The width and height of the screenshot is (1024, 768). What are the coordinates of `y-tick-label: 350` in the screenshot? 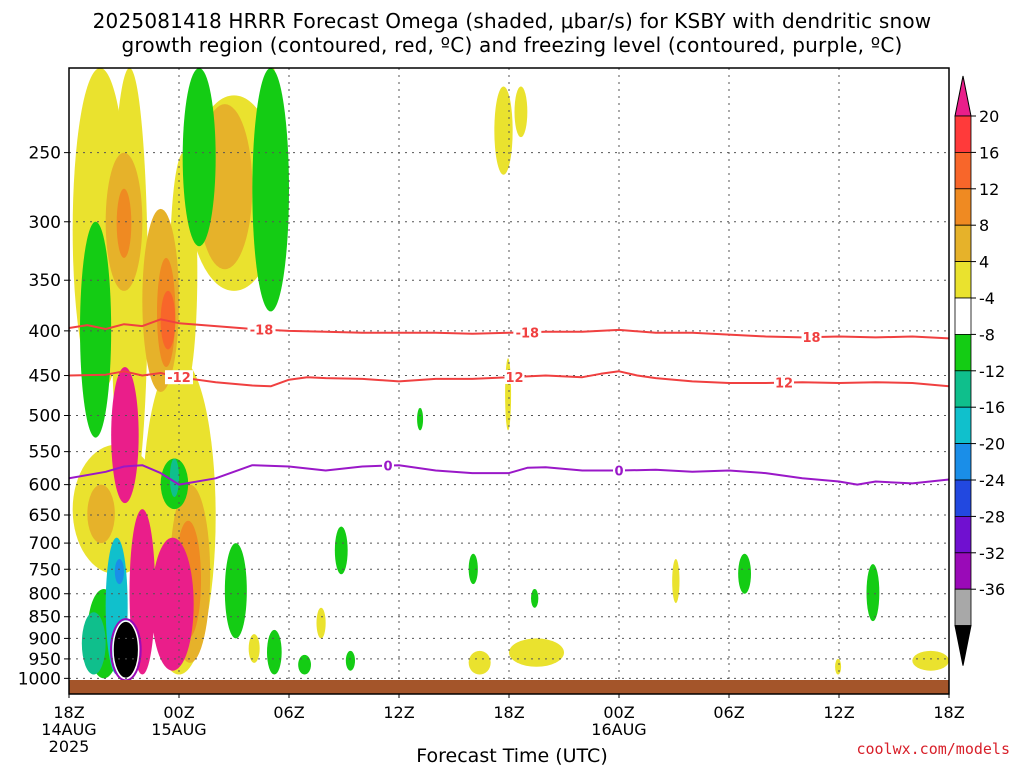 It's located at (45, 281).